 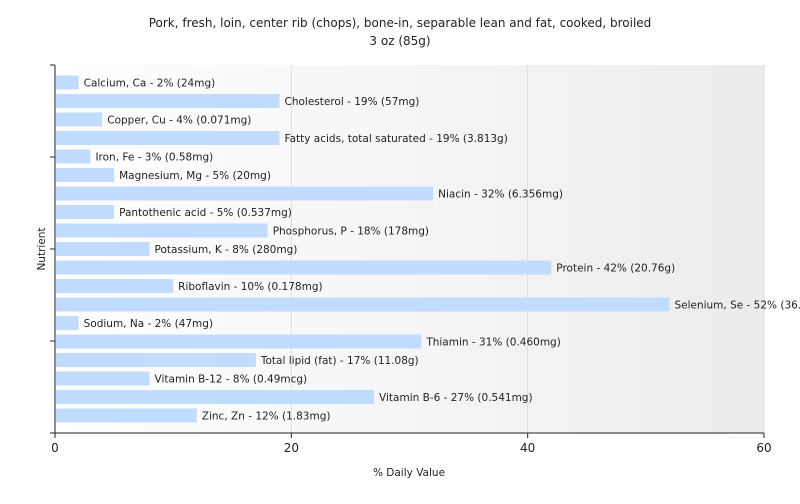 I want to click on x-ticks: 0 20 40 60, so click(x=411, y=444).